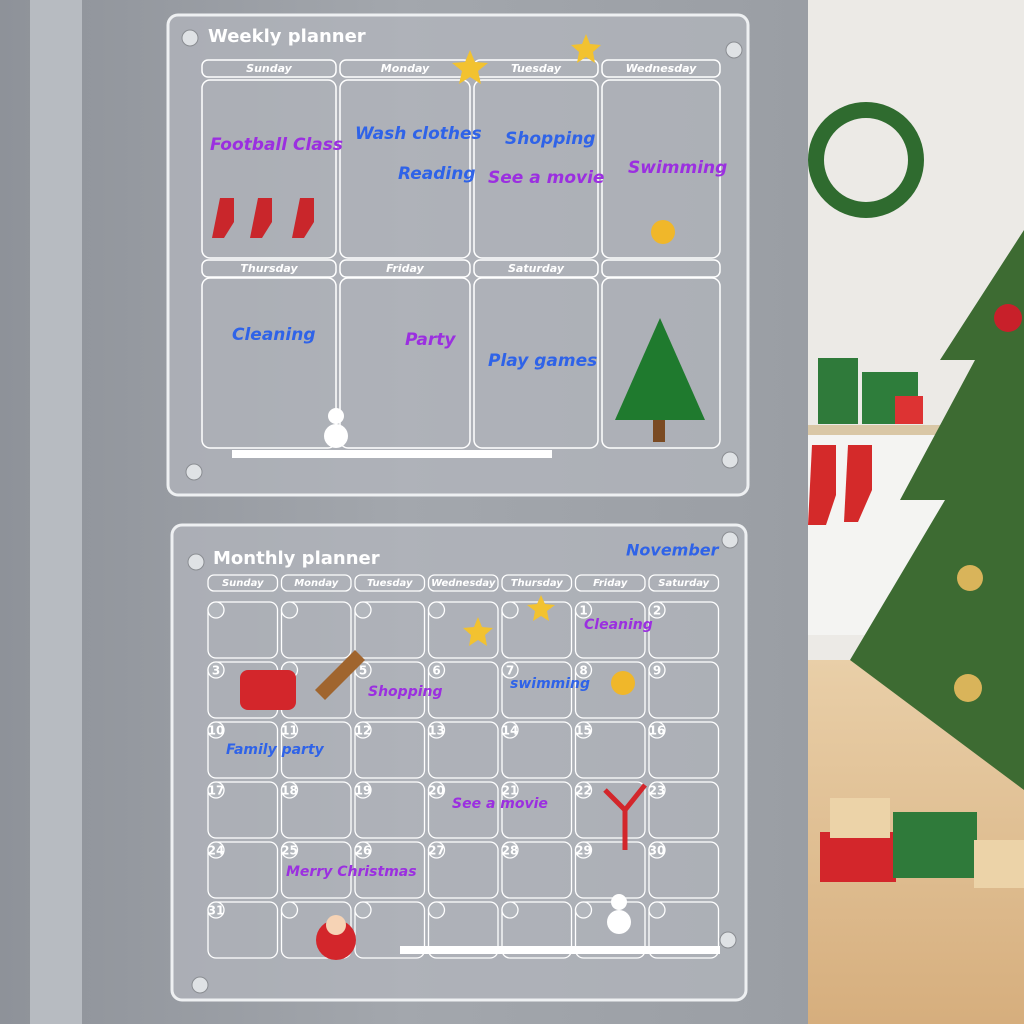 This screenshot has height=1024, width=1024. What do you see at coordinates (351, 872) in the screenshot?
I see `planner-note: Merry Christmas` at bounding box center [351, 872].